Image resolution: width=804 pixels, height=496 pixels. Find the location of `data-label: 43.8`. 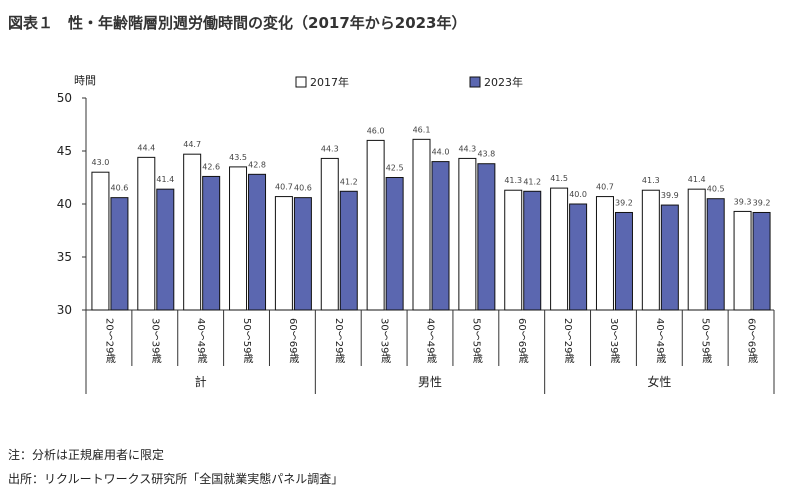

data-label: 43.8 is located at coordinates (486, 154).